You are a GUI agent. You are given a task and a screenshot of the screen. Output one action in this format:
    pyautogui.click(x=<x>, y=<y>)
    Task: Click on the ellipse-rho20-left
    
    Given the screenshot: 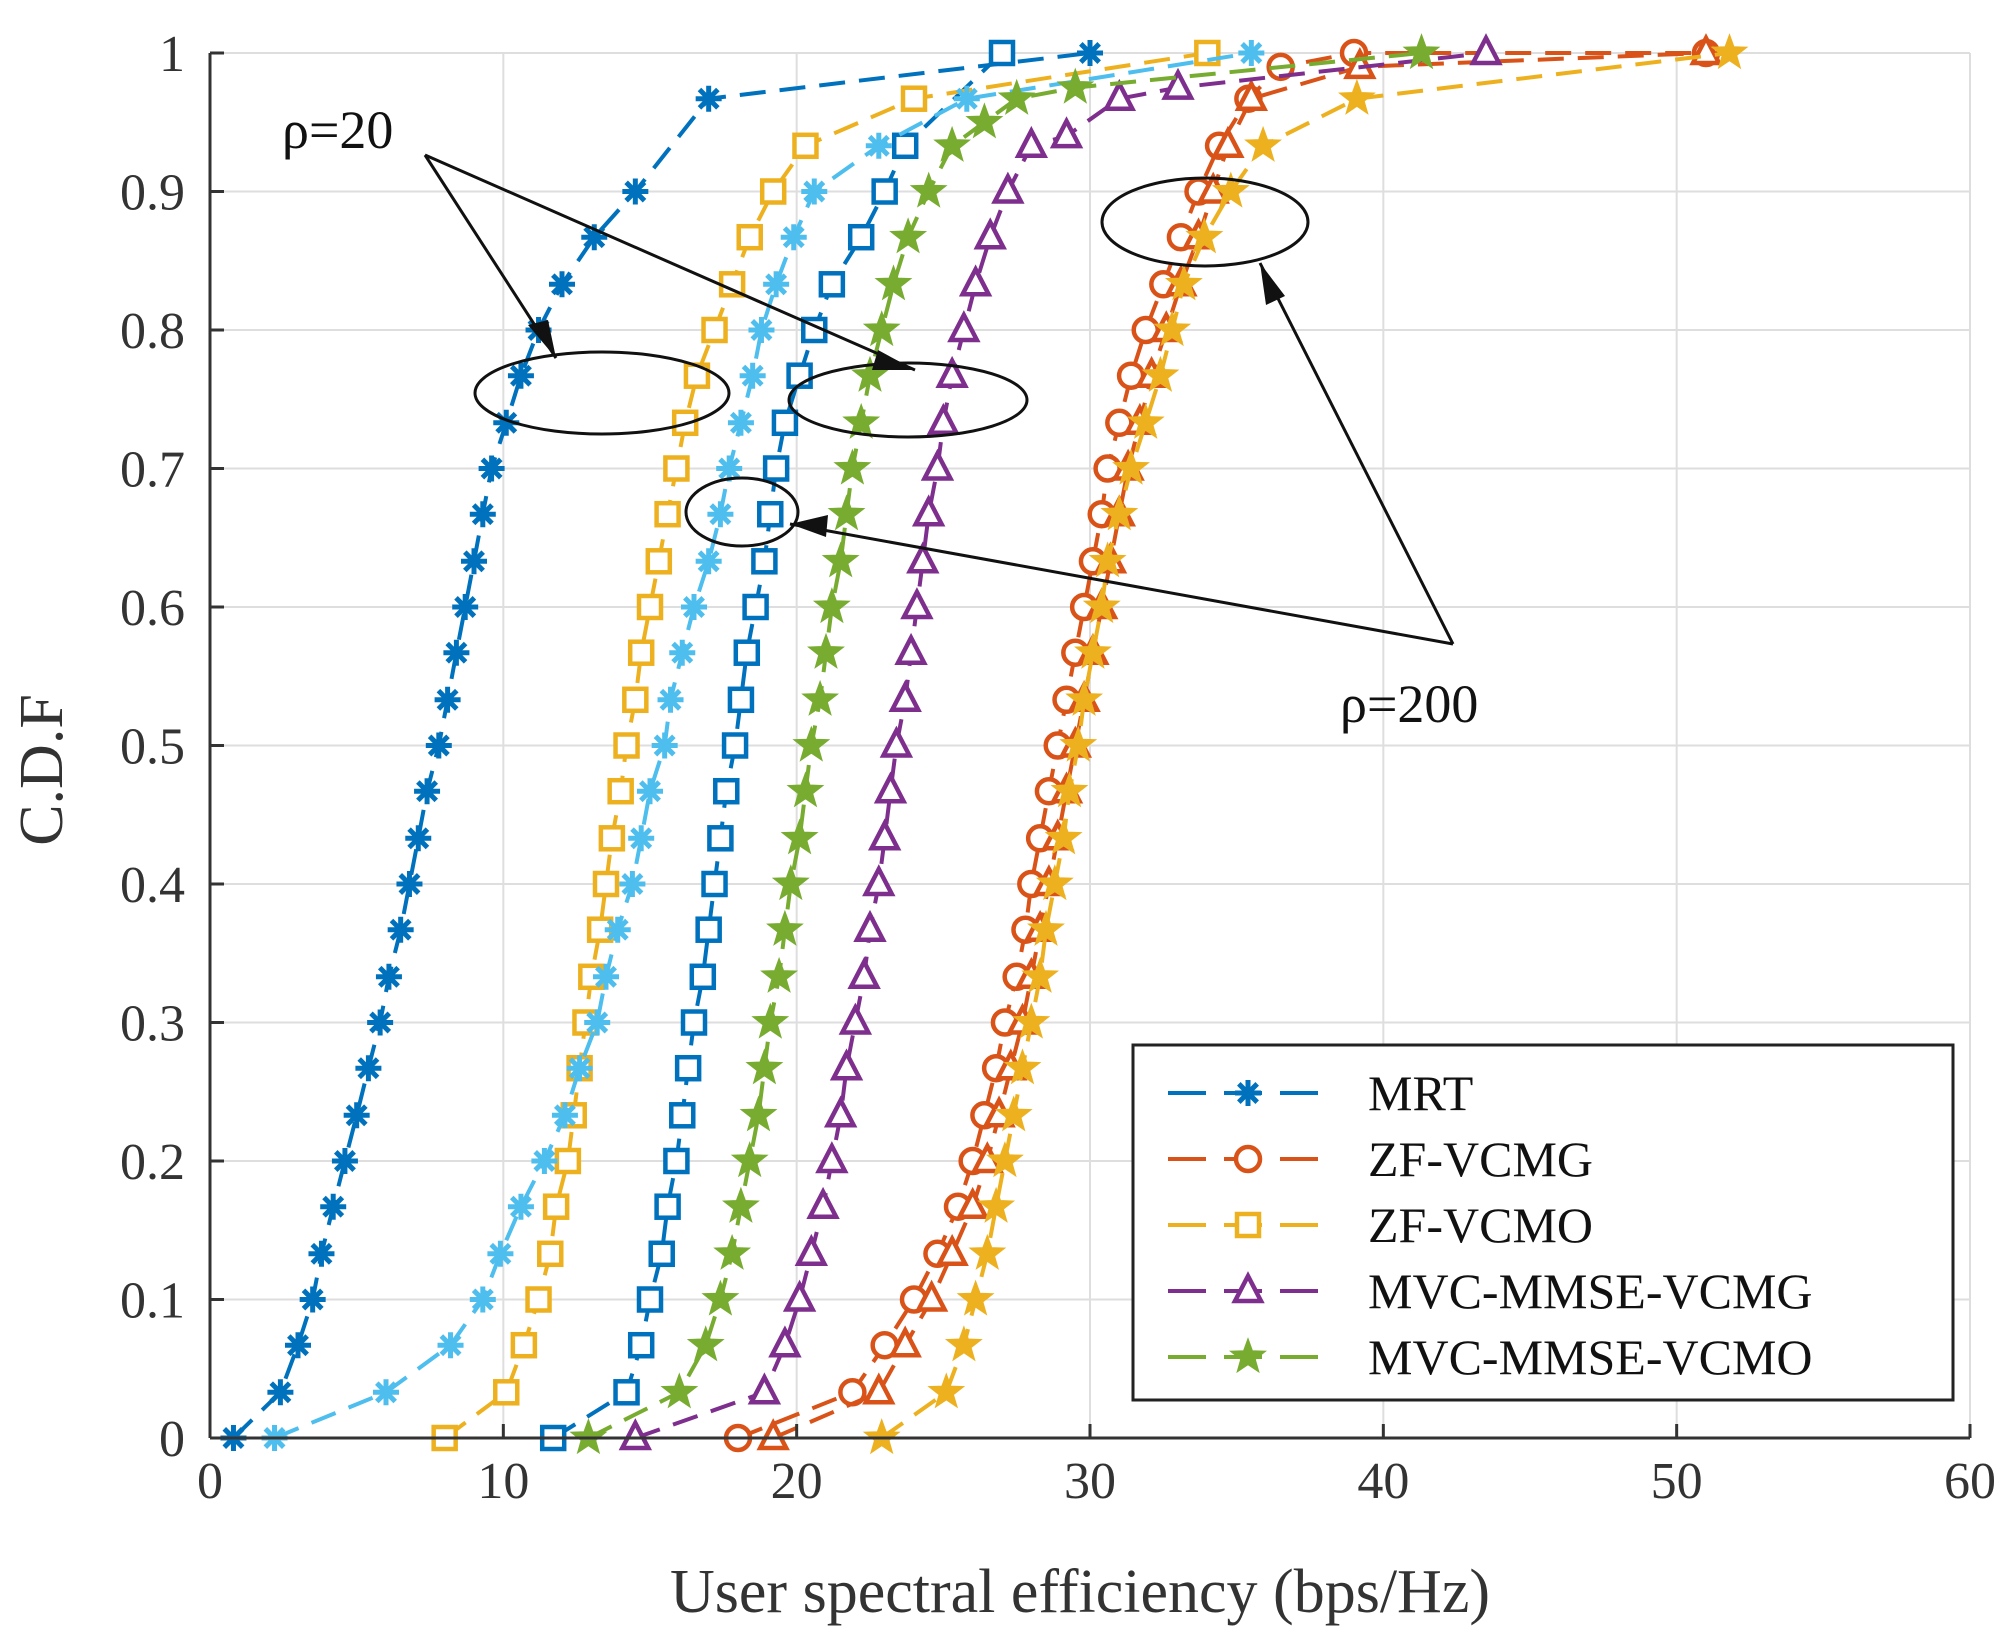 What is the action you would take?
    pyautogui.click(x=602, y=393)
    